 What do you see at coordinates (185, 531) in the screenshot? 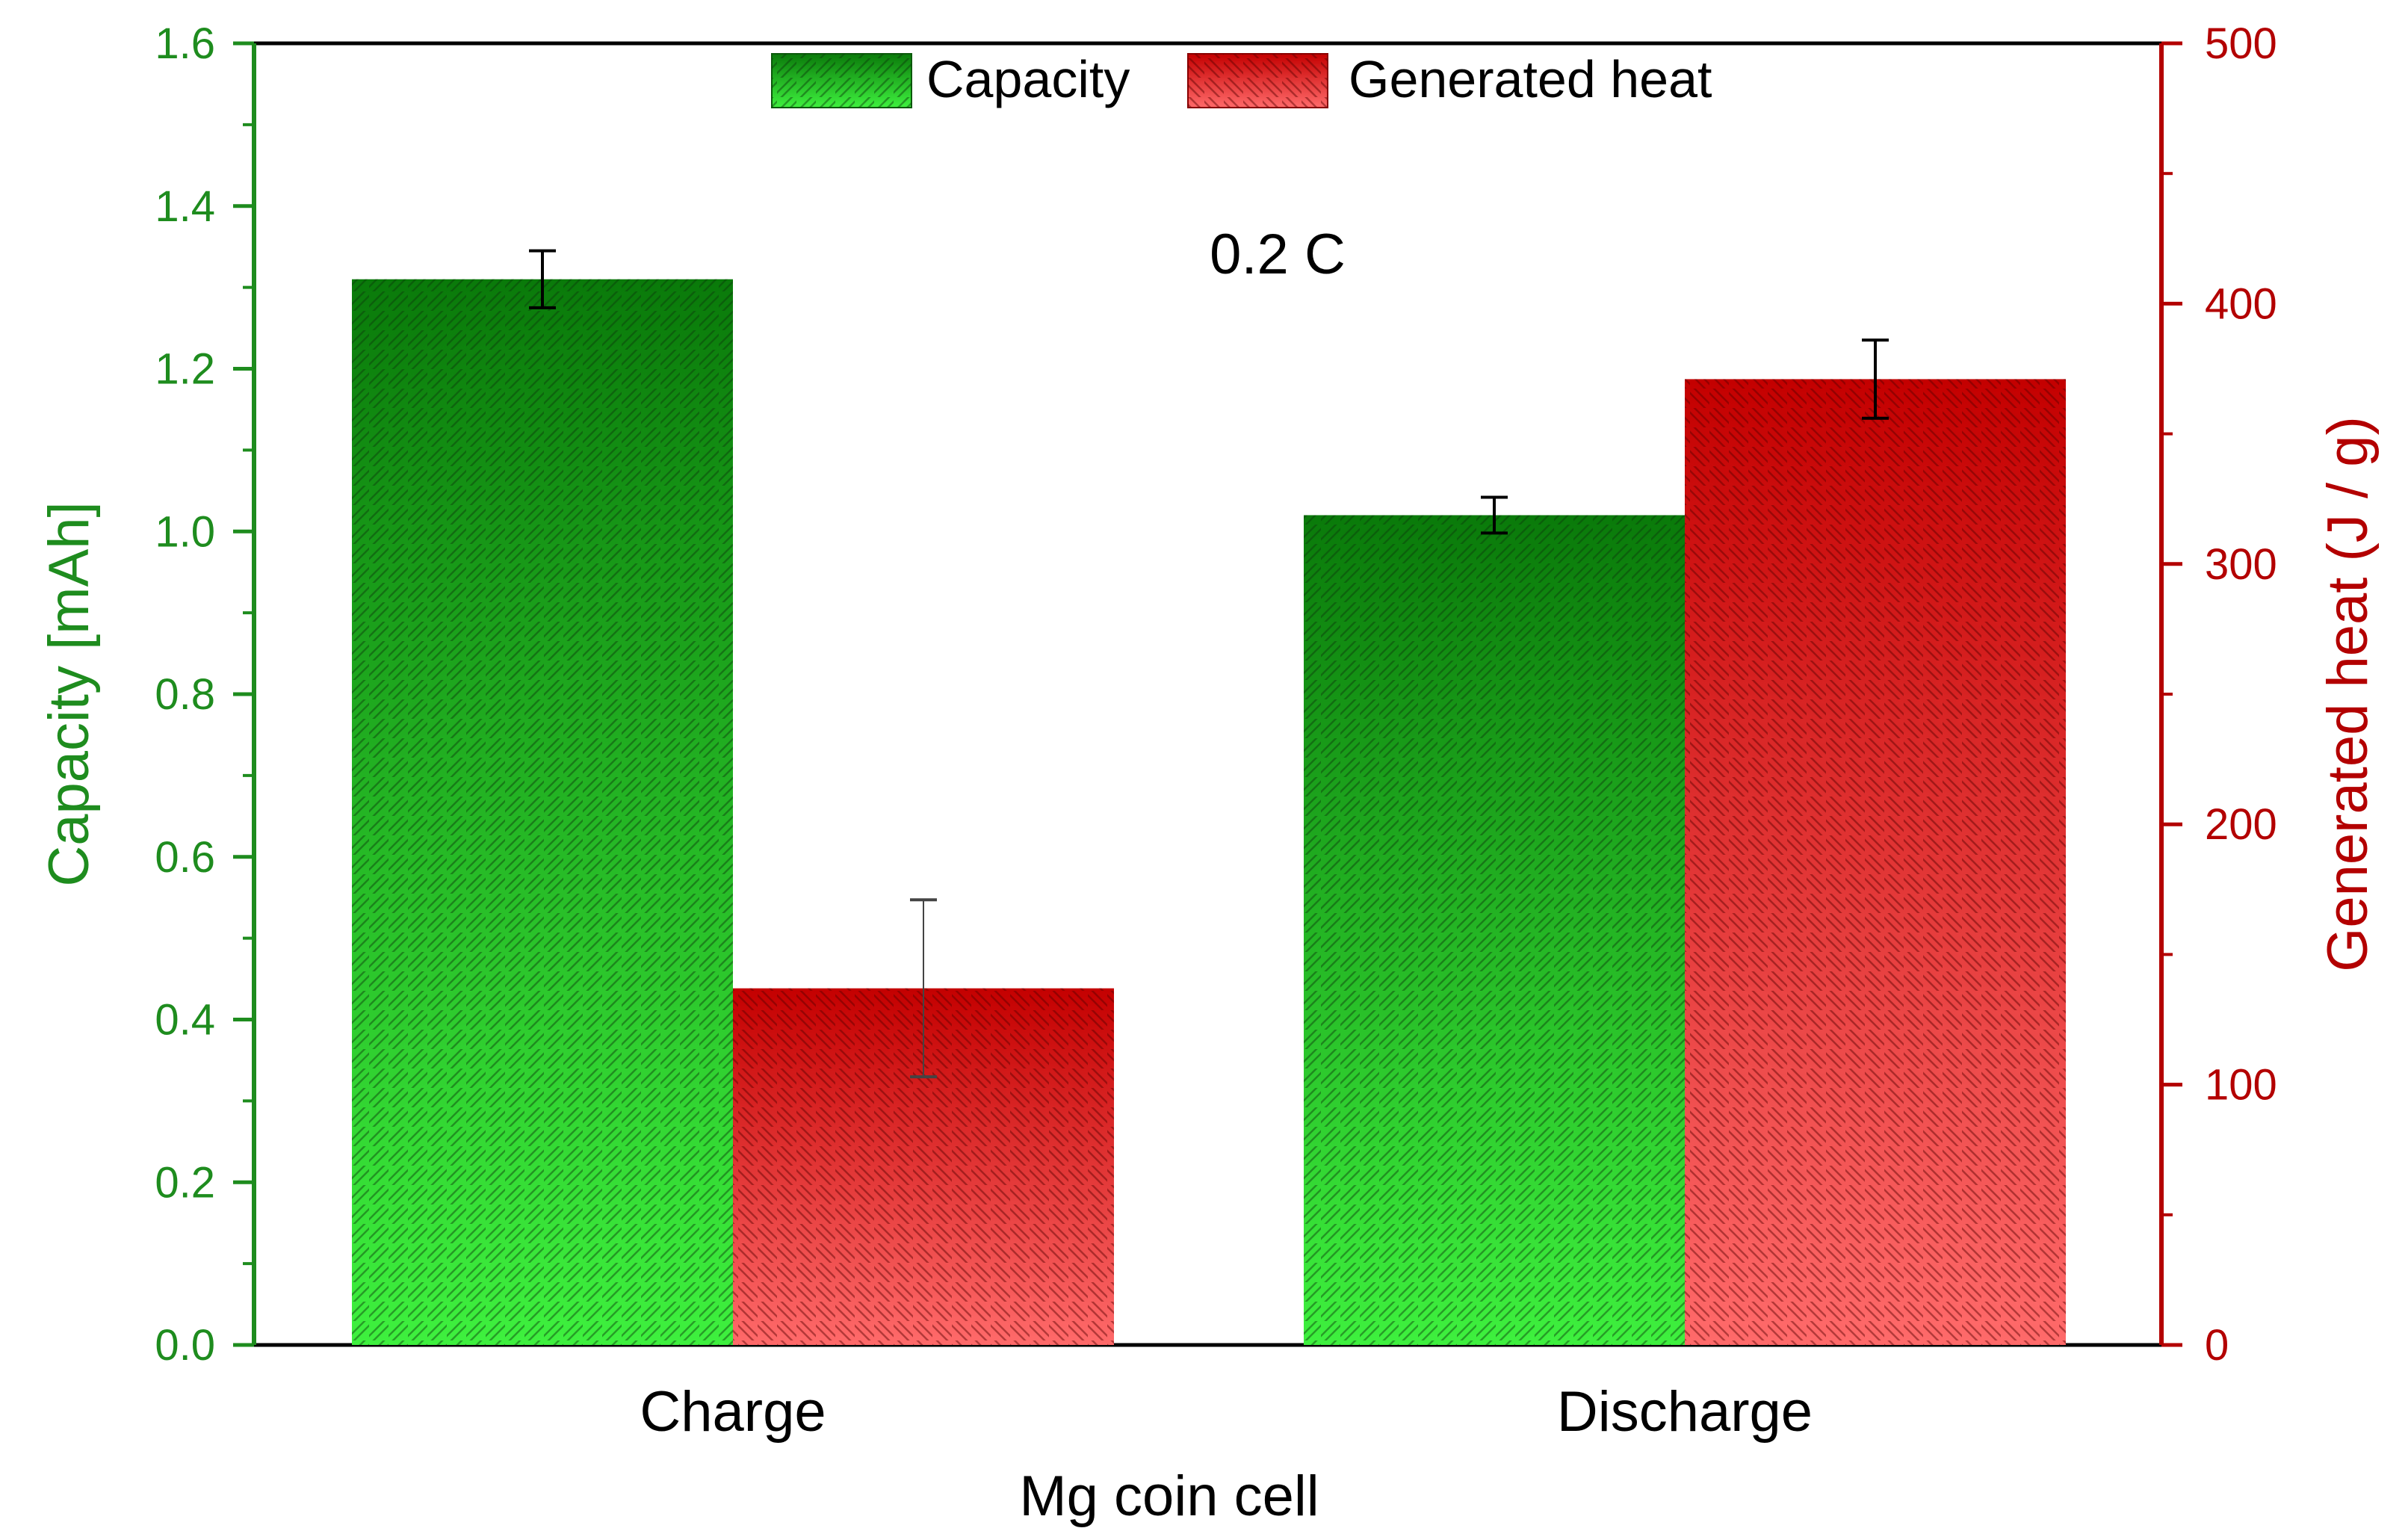
I see `left-tick-label: 1.0` at bounding box center [185, 531].